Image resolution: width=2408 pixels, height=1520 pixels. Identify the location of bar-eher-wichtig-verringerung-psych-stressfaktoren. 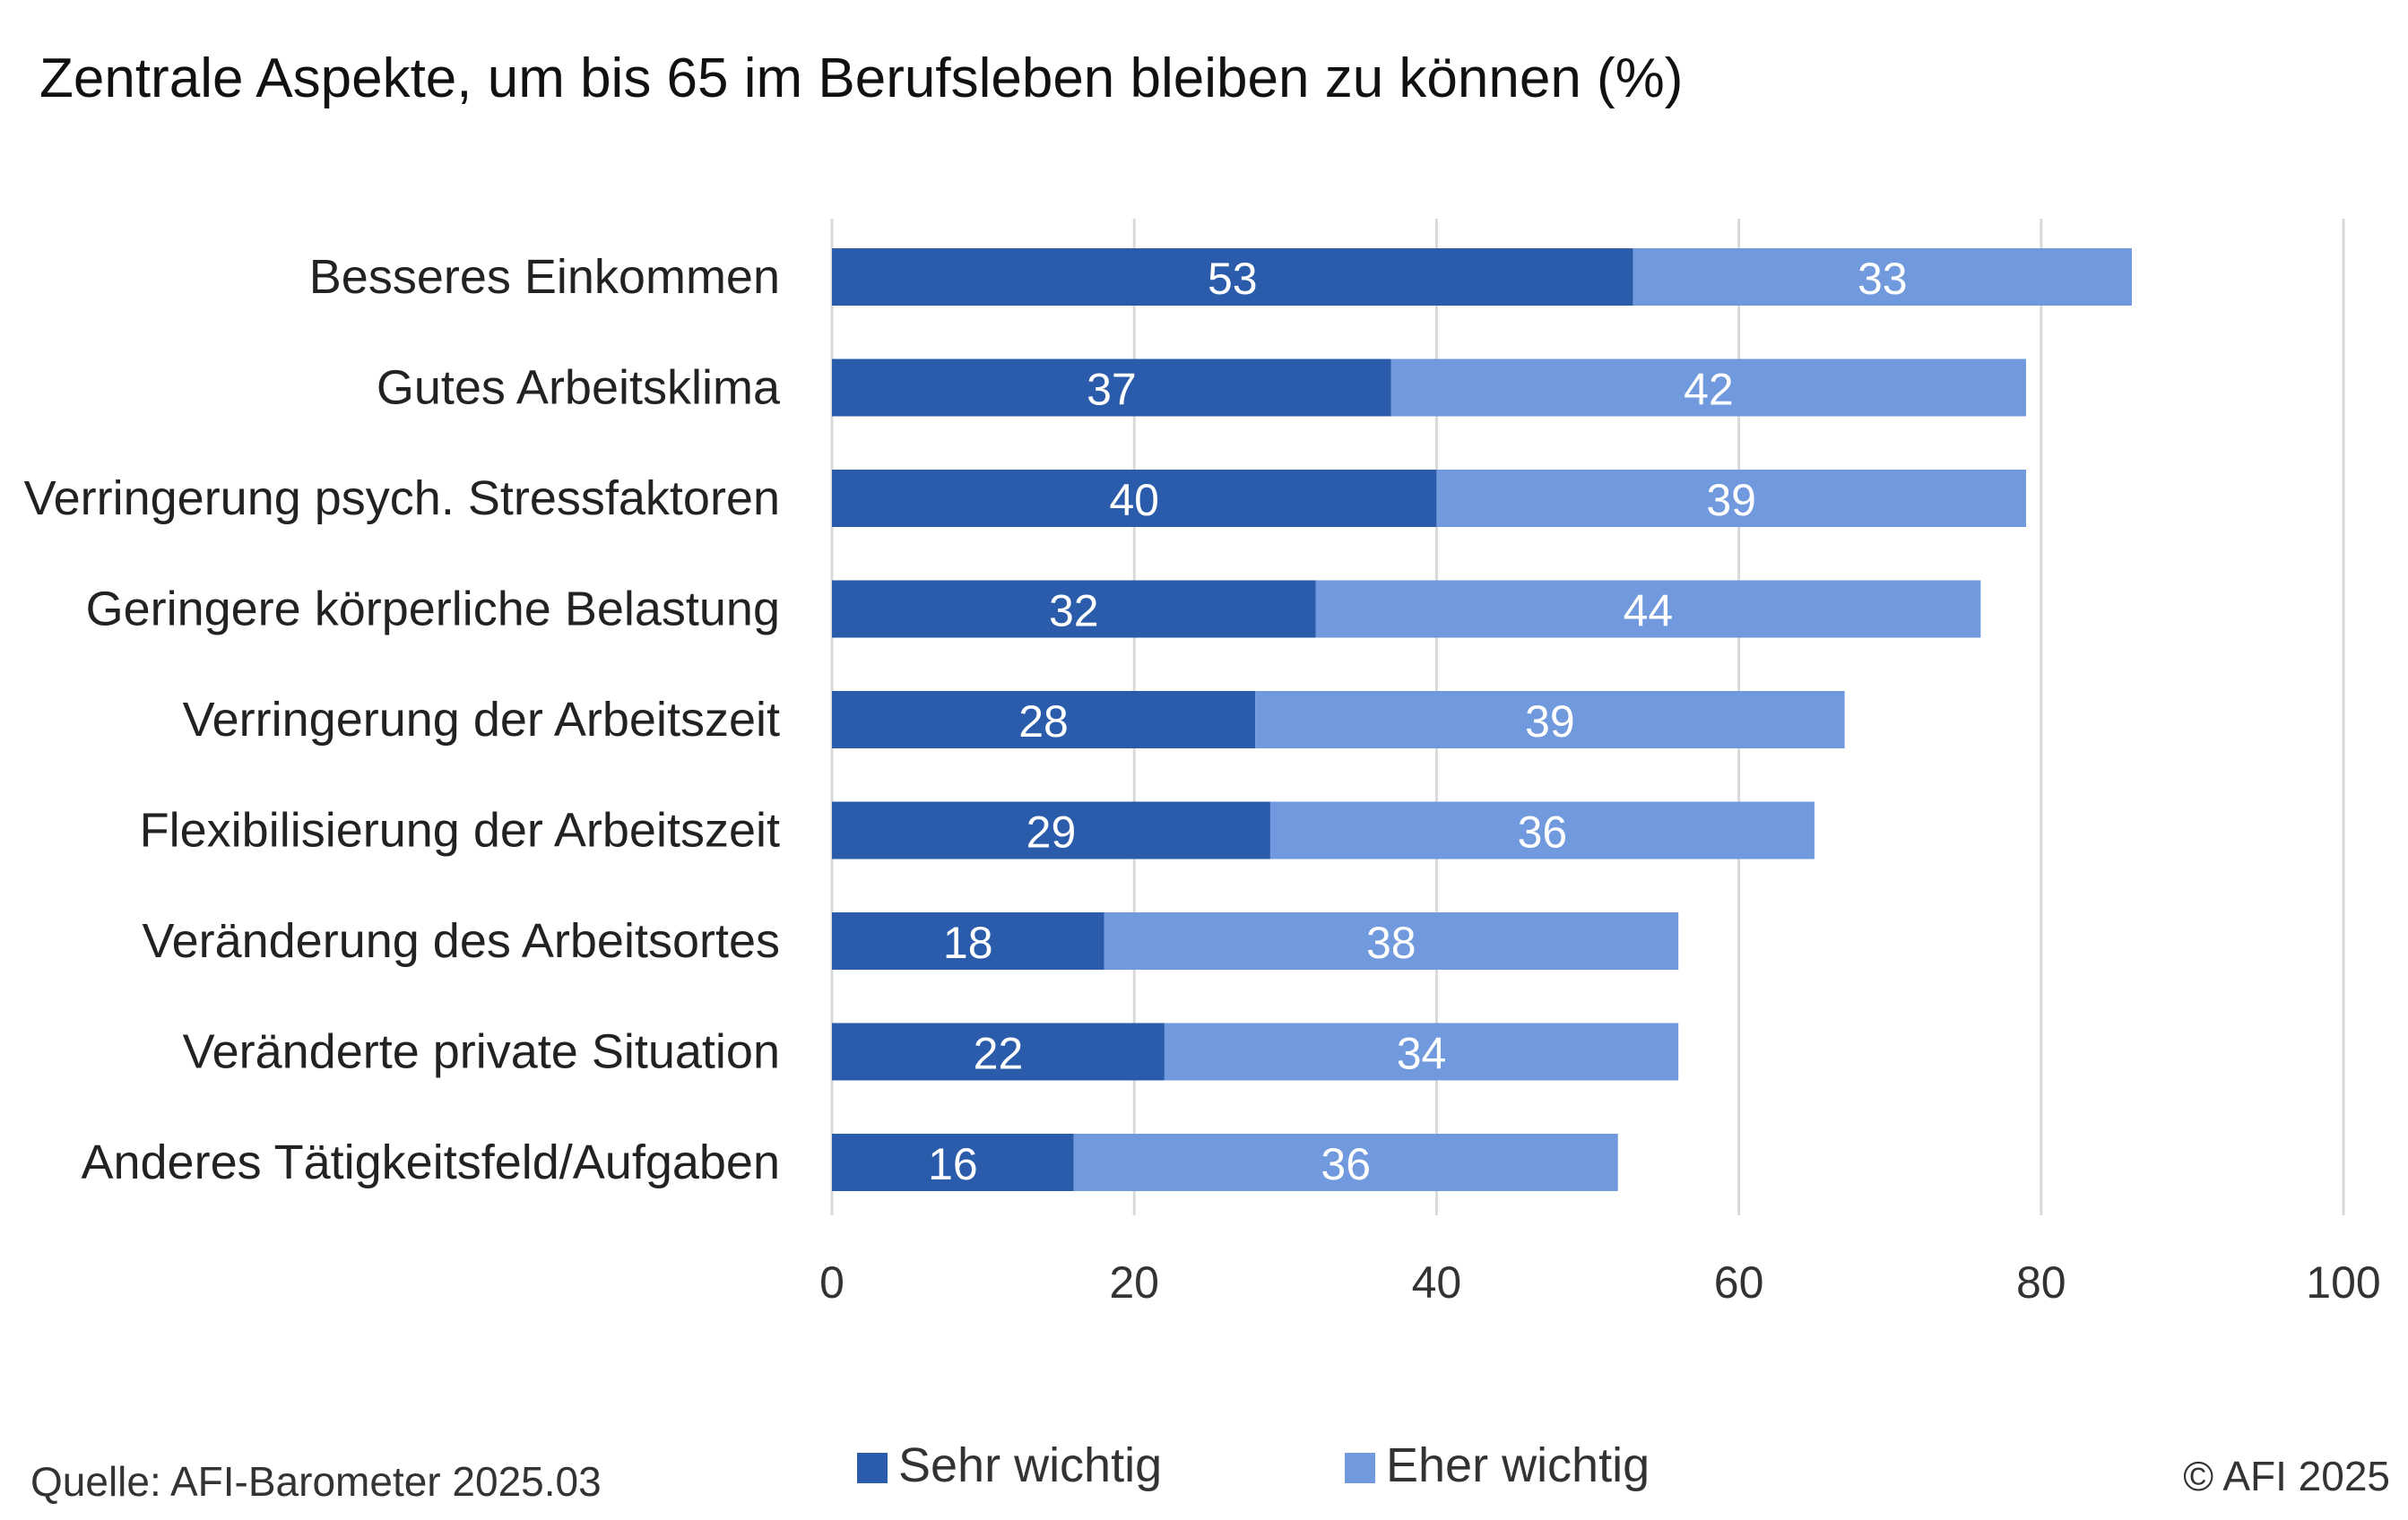
(1731, 498).